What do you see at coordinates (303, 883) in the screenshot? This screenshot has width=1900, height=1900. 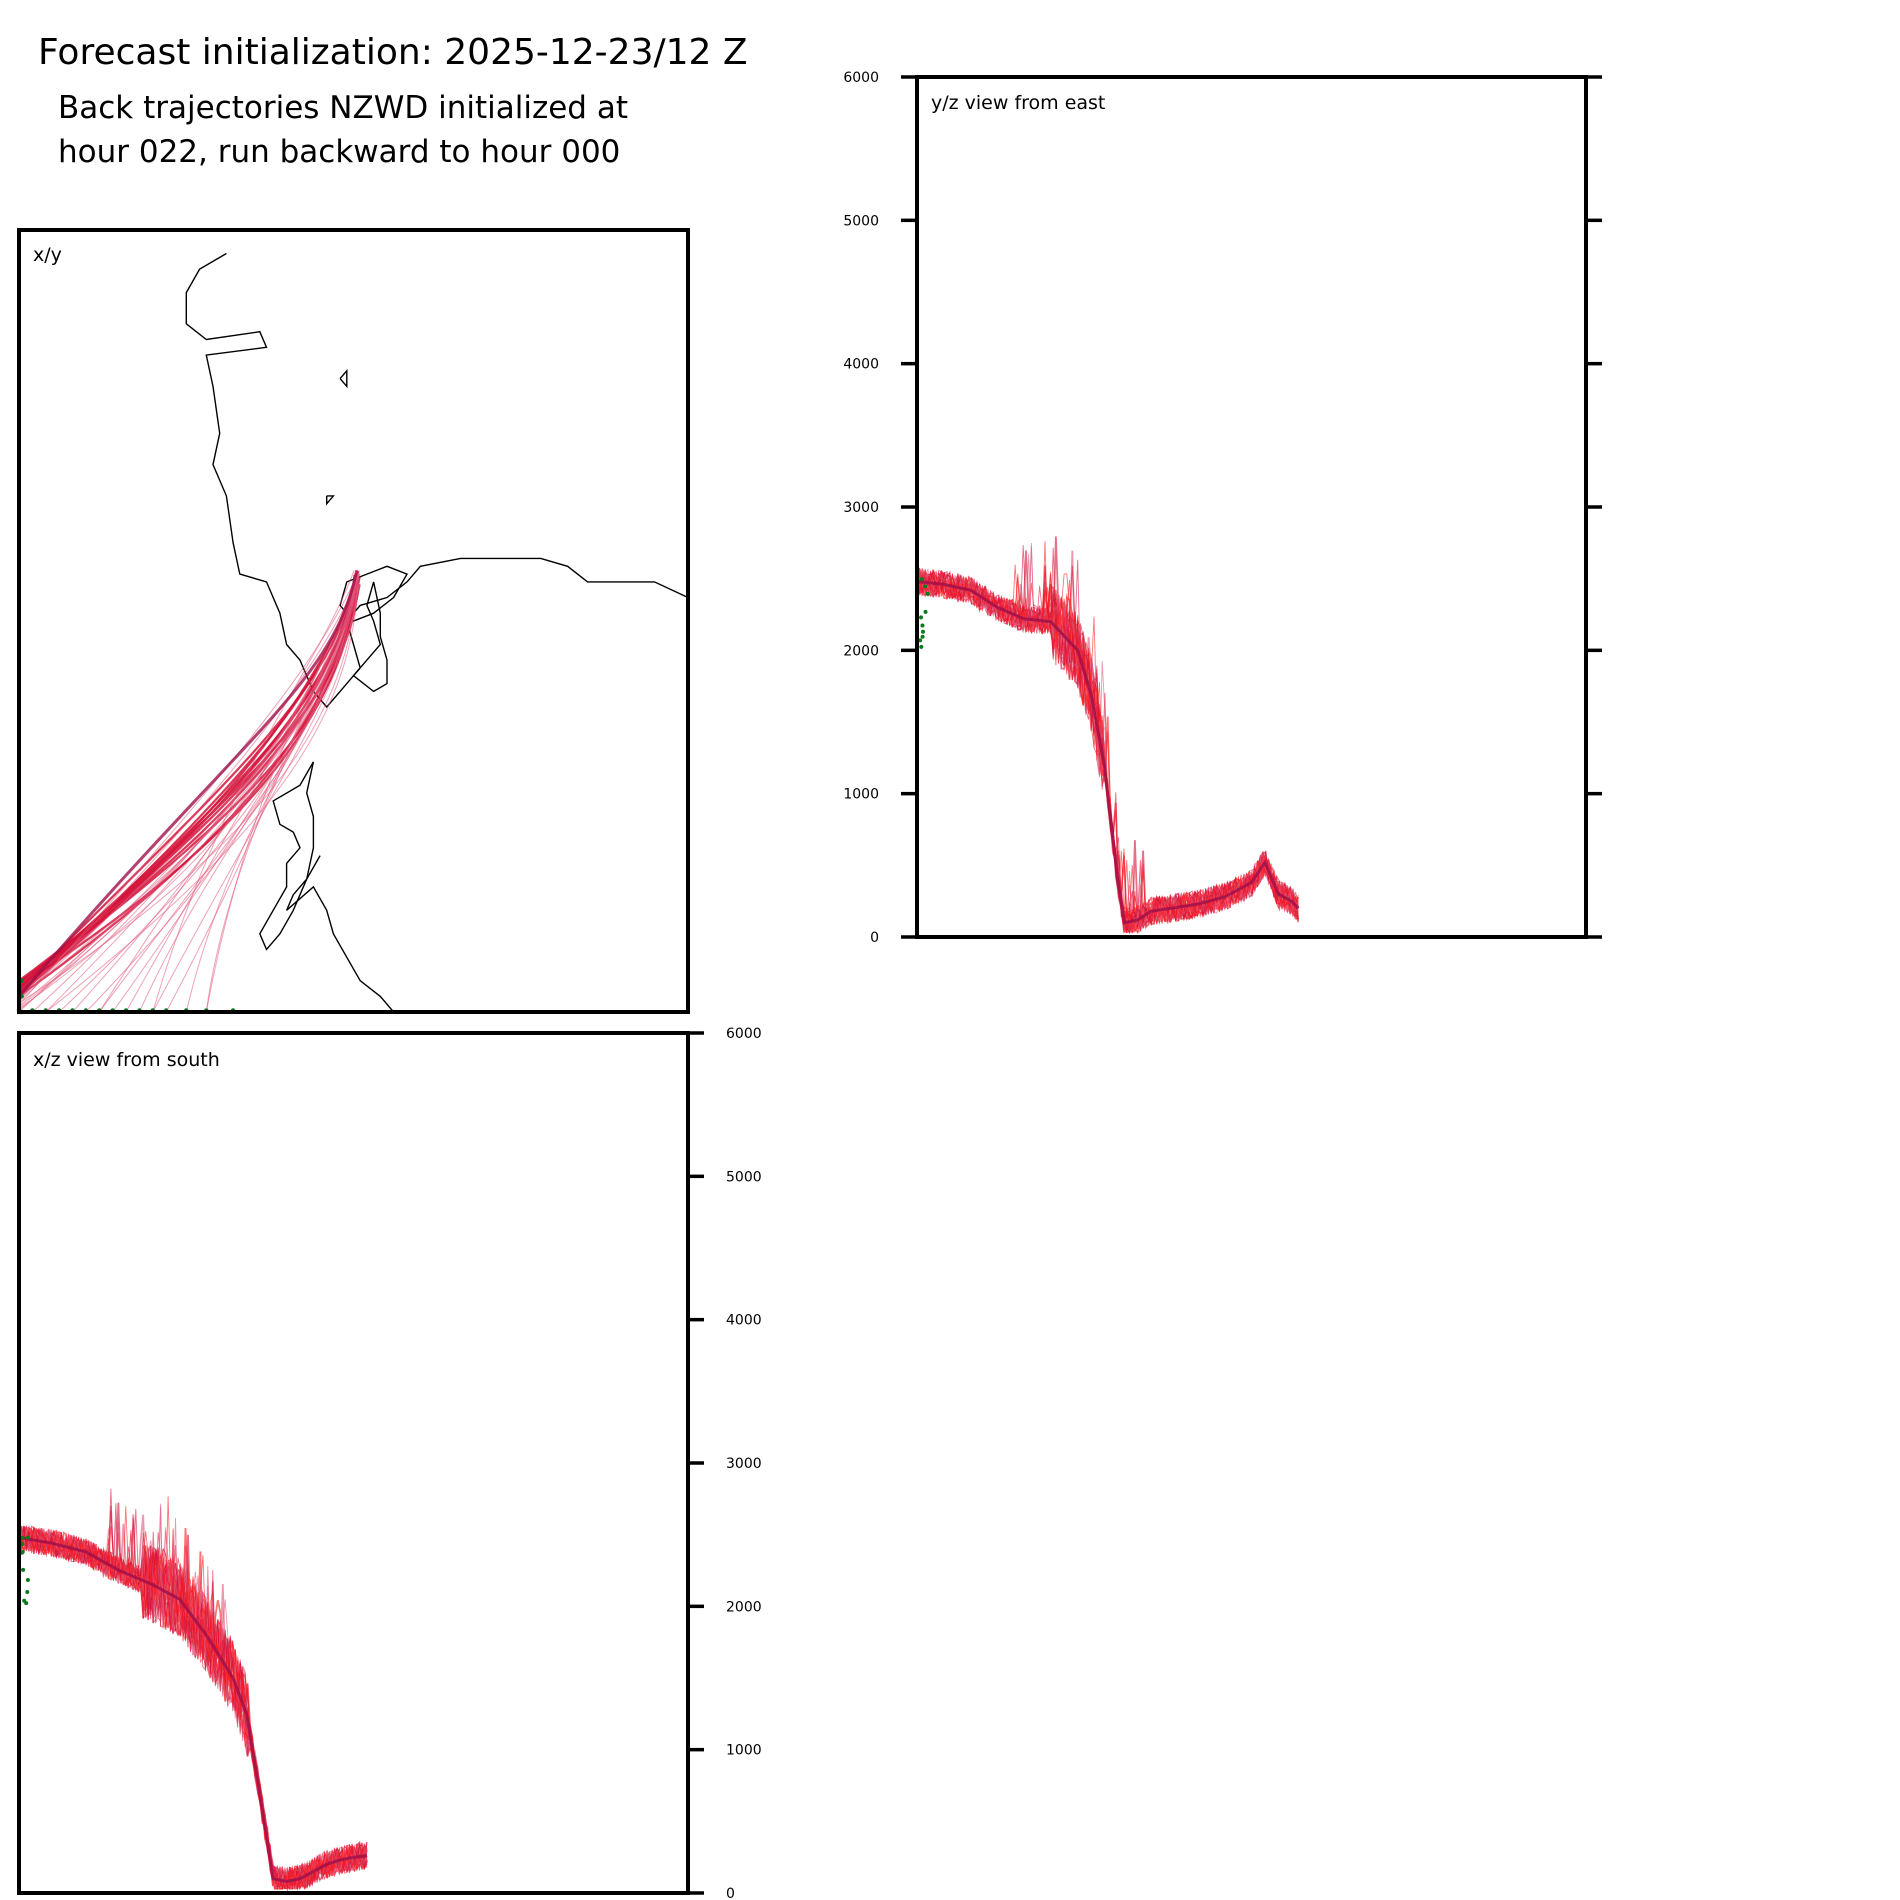 I see `coastline-lower-coast` at bounding box center [303, 883].